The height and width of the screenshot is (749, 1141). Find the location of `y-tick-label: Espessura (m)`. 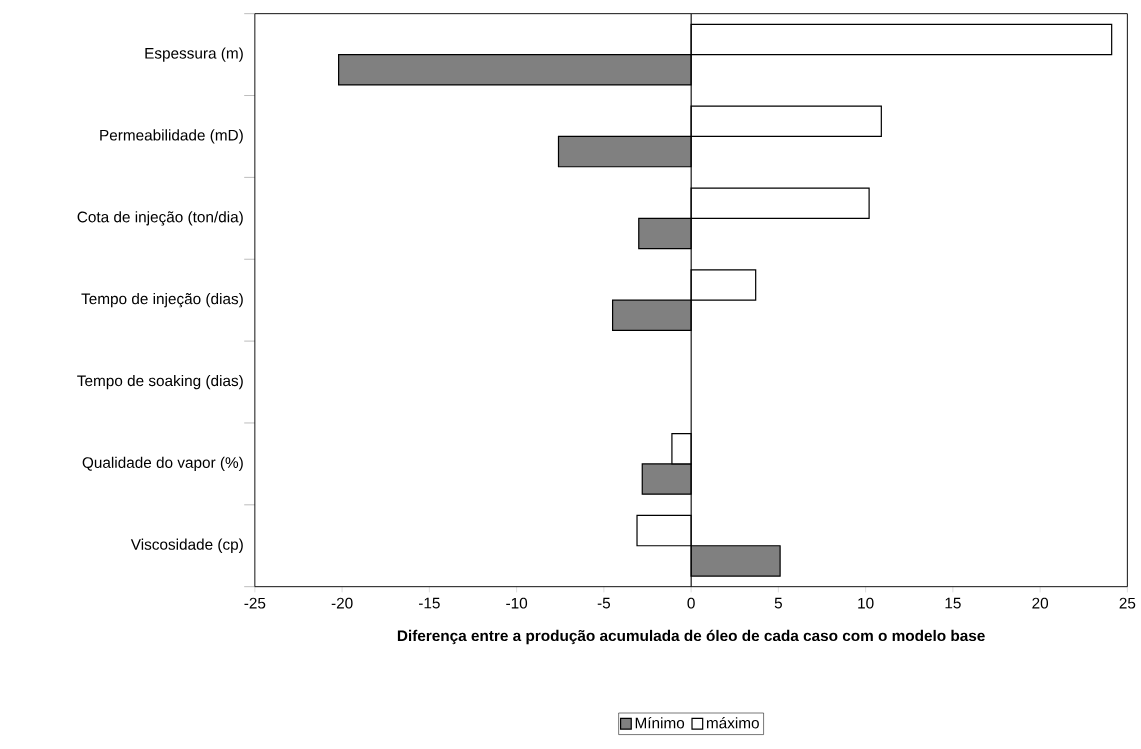

y-tick-label: Espessura (m) is located at coordinates (194, 54).